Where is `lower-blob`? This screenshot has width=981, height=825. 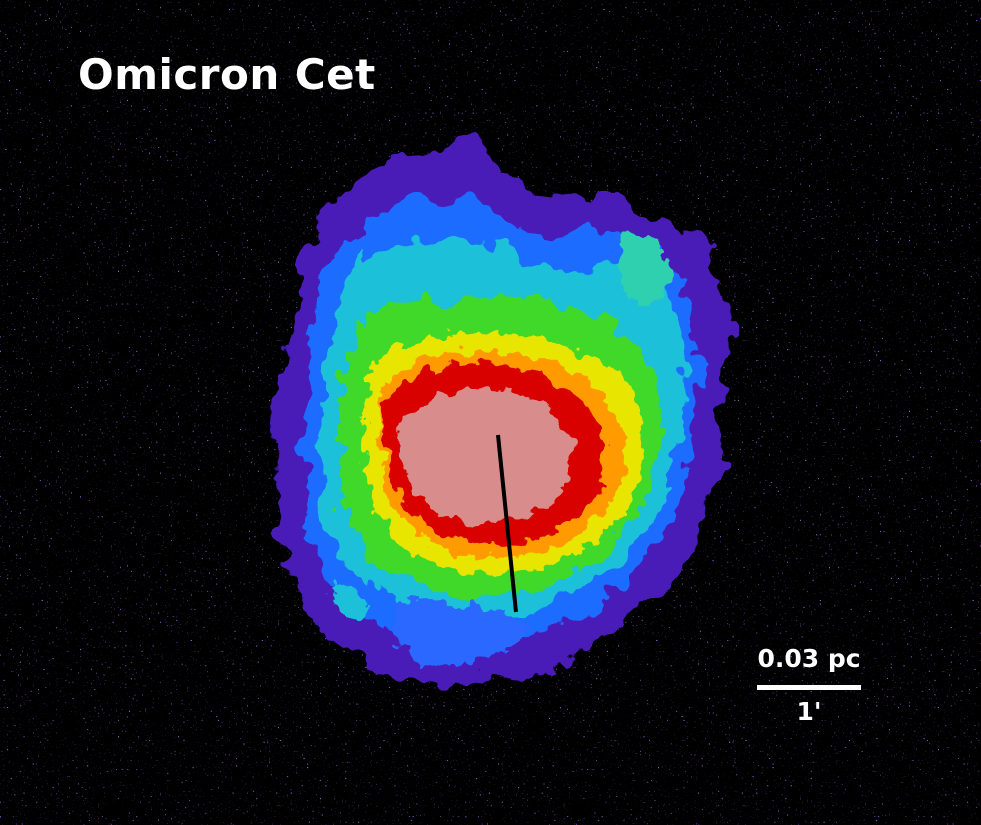
lower-blob is located at coordinates (461, 632).